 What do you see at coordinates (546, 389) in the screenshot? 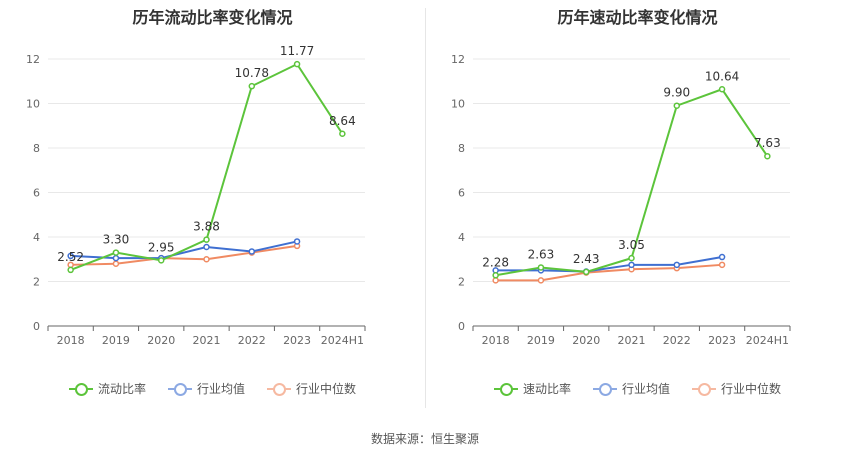
I see `legend-label: 速动比率` at bounding box center [546, 389].